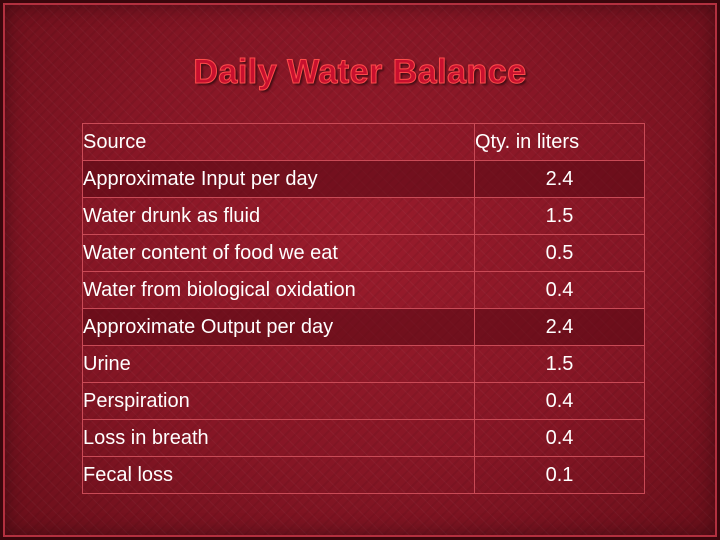 The width and height of the screenshot is (720, 540). Describe the element at coordinates (278, 364) in the screenshot. I see `row-label: Urine` at that location.